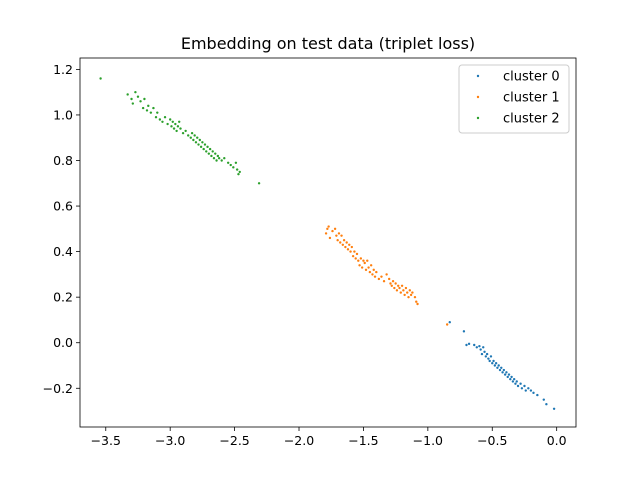 The height and width of the screenshot is (480, 640). Describe the element at coordinates (63, 342) in the screenshot. I see `y-tick-label: 0.0` at that location.